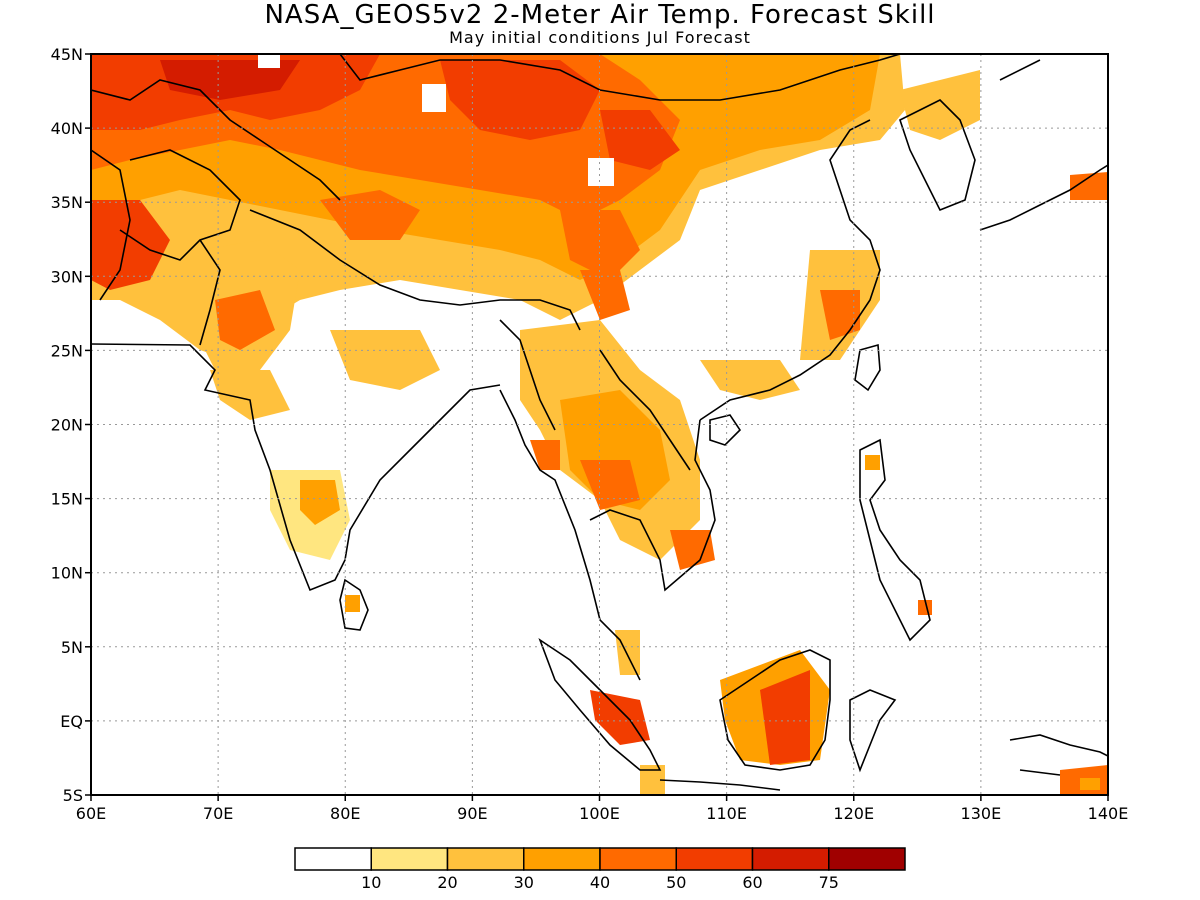 The image size is (1200, 900). Describe the element at coordinates (853, 813) in the screenshot. I see `lon-tick-label: 120E` at that location.